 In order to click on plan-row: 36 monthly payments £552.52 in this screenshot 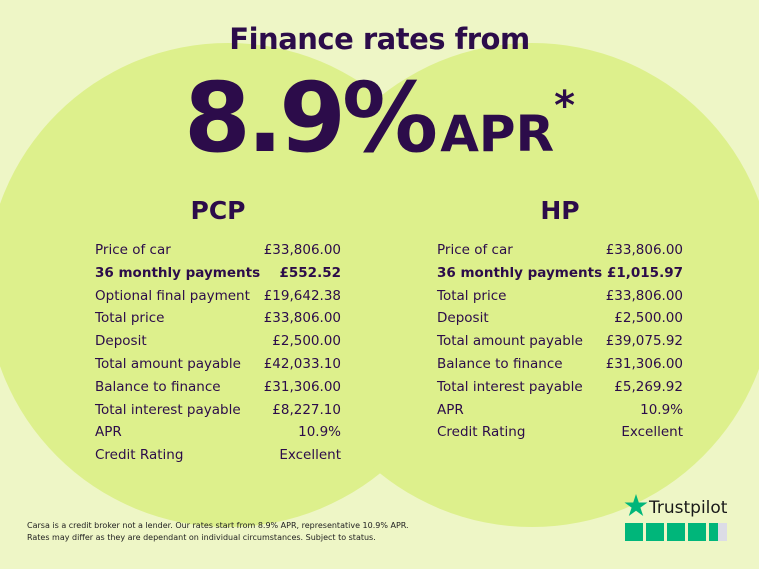, I will do `click(218, 273)`.